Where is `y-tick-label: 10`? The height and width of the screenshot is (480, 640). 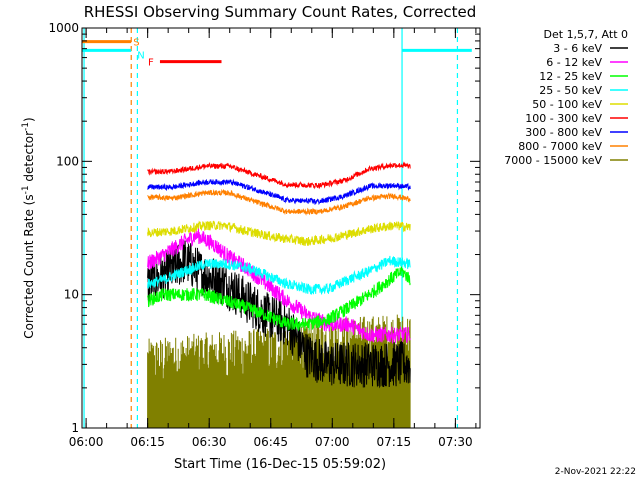
y-tick-label: 10 is located at coordinates (71, 295).